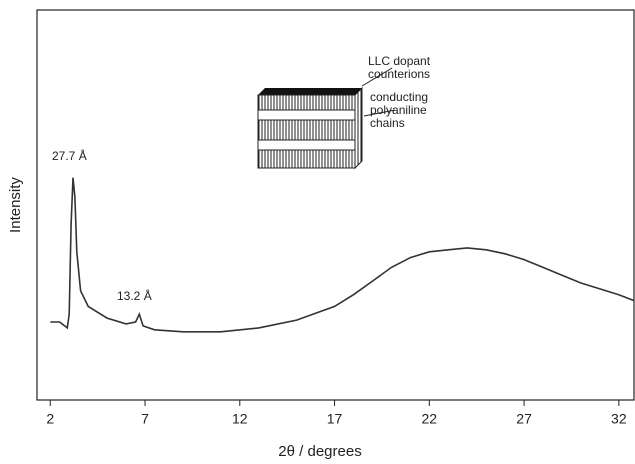 The width and height of the screenshot is (635, 464). I want to click on inset-label: polyaniline, so click(398, 110).